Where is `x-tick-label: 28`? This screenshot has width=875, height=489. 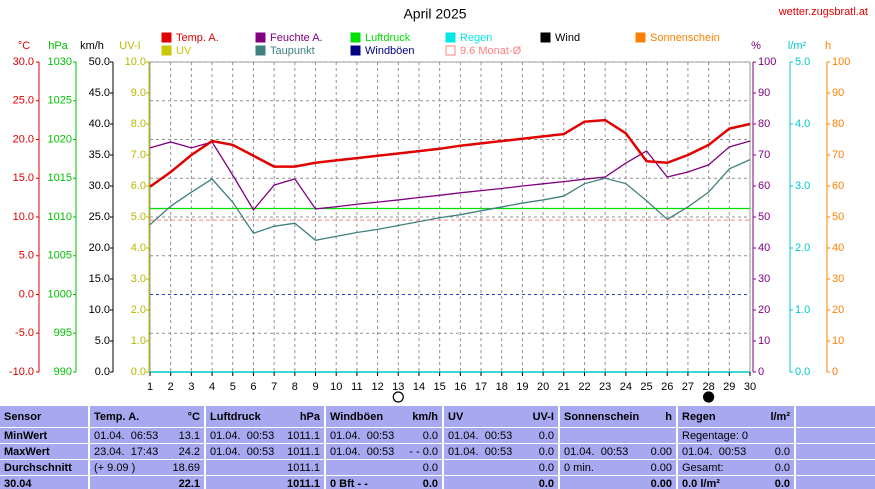
x-tick-label: 28 is located at coordinates (708, 387).